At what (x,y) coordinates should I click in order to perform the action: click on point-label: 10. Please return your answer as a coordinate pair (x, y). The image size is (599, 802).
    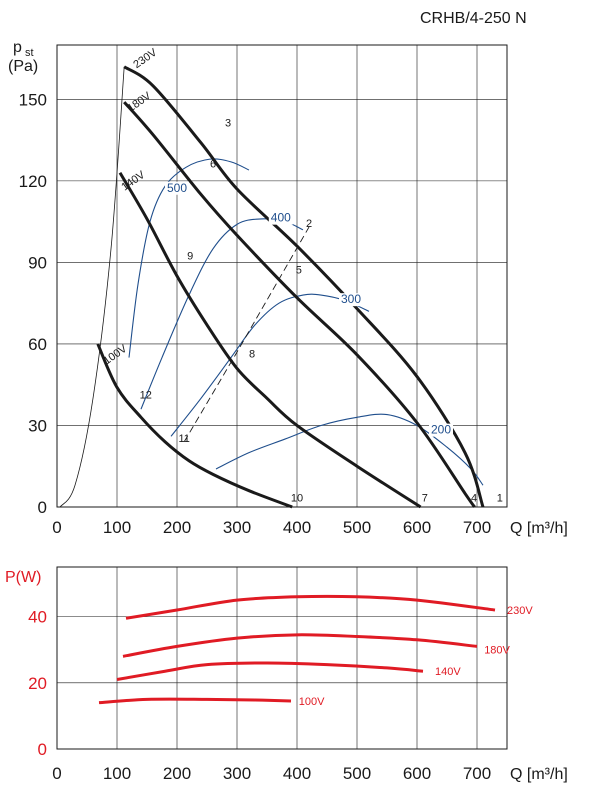
    Looking at the image, I should click on (297, 499).